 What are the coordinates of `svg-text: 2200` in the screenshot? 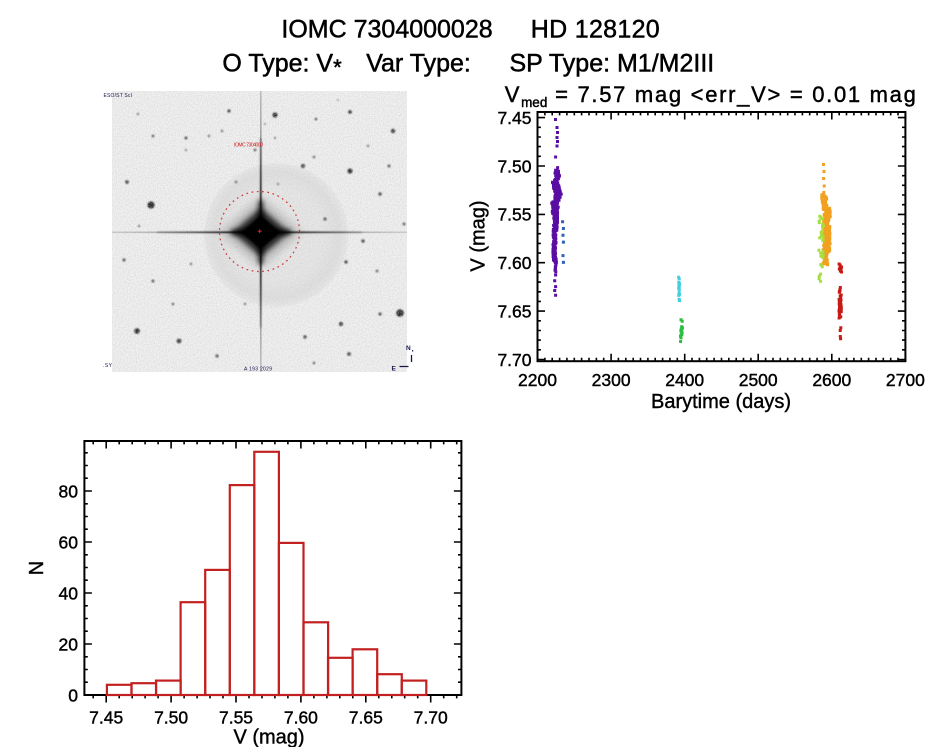 It's located at (537, 380).